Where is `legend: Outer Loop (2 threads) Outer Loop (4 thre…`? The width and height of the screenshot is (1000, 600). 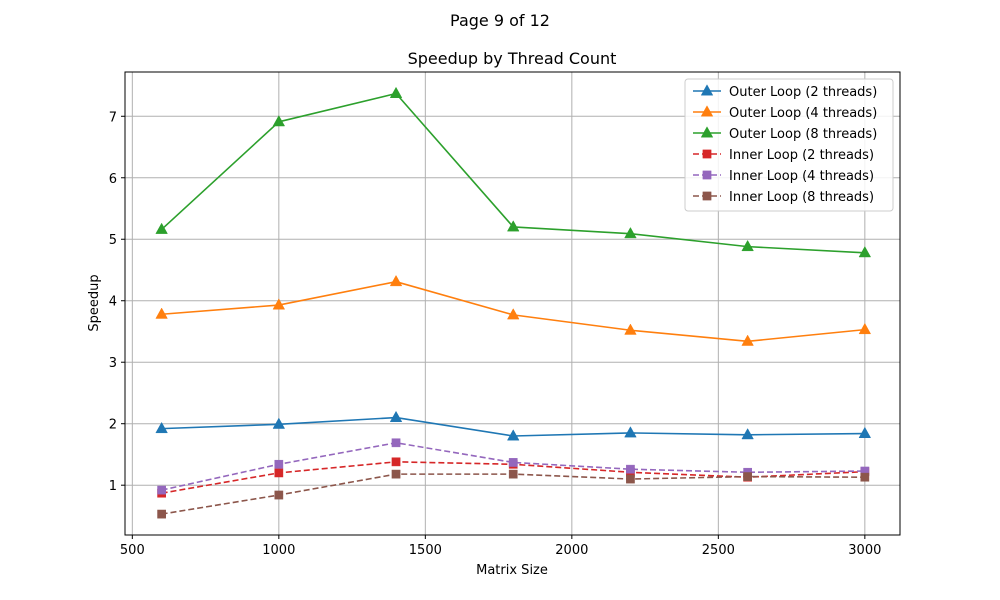
legend: Outer Loop (2 threads) Outer Loop (4 thre… is located at coordinates (789, 145).